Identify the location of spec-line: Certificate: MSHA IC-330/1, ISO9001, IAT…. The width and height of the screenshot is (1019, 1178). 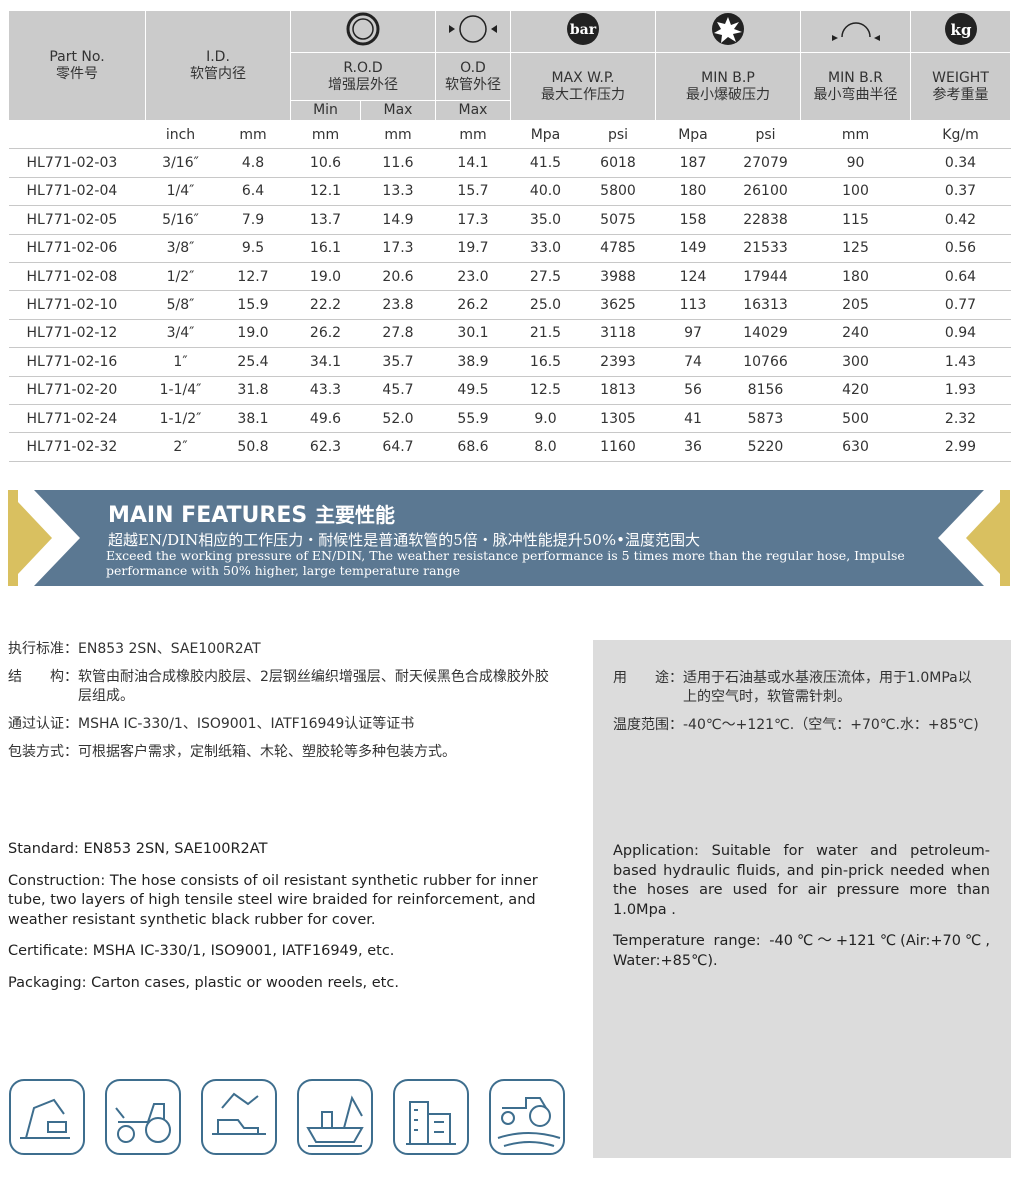
(201, 951).